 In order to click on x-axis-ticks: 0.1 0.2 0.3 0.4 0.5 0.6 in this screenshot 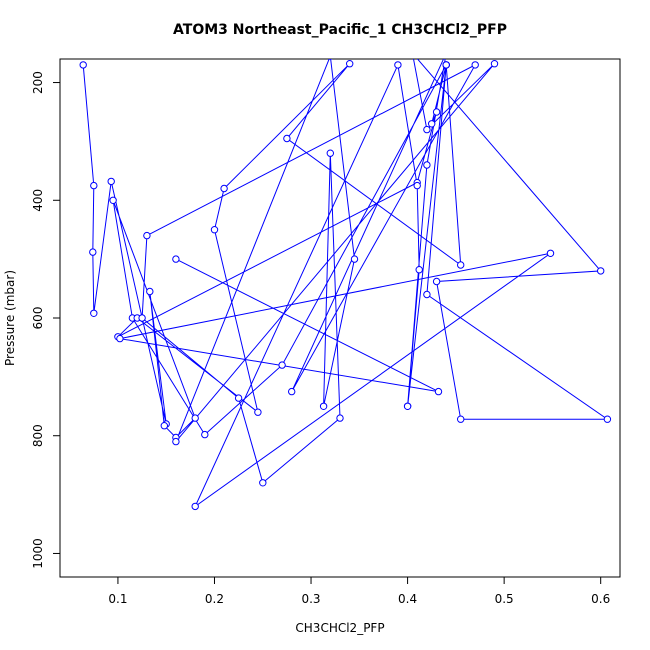, I will do `click(359, 591)`.